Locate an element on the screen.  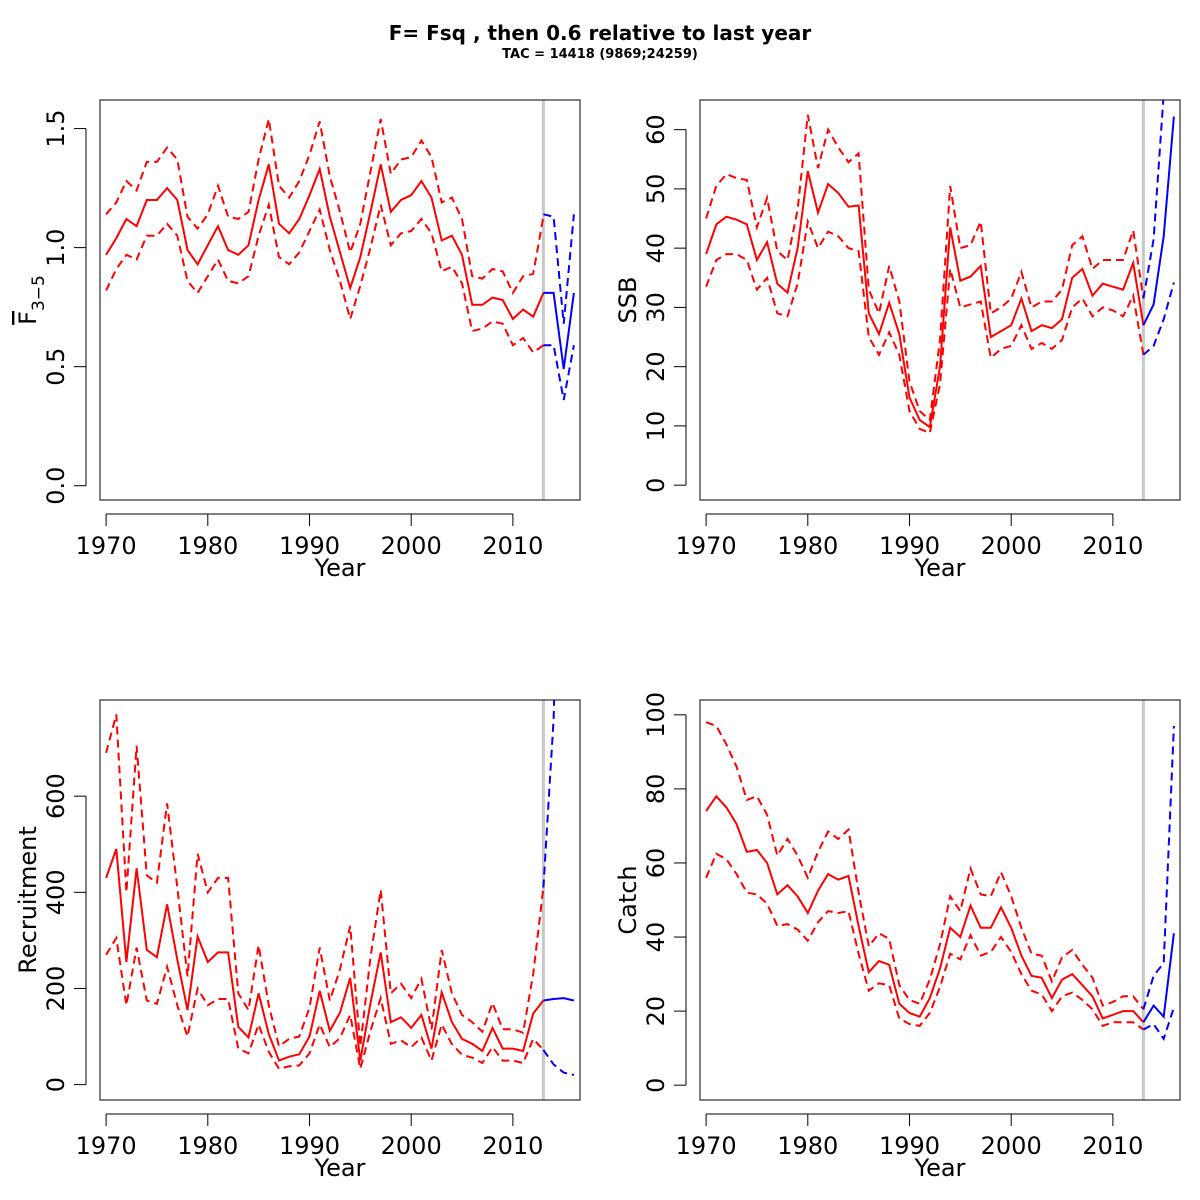
y-tick-label-50: 50 is located at coordinates (656, 189).